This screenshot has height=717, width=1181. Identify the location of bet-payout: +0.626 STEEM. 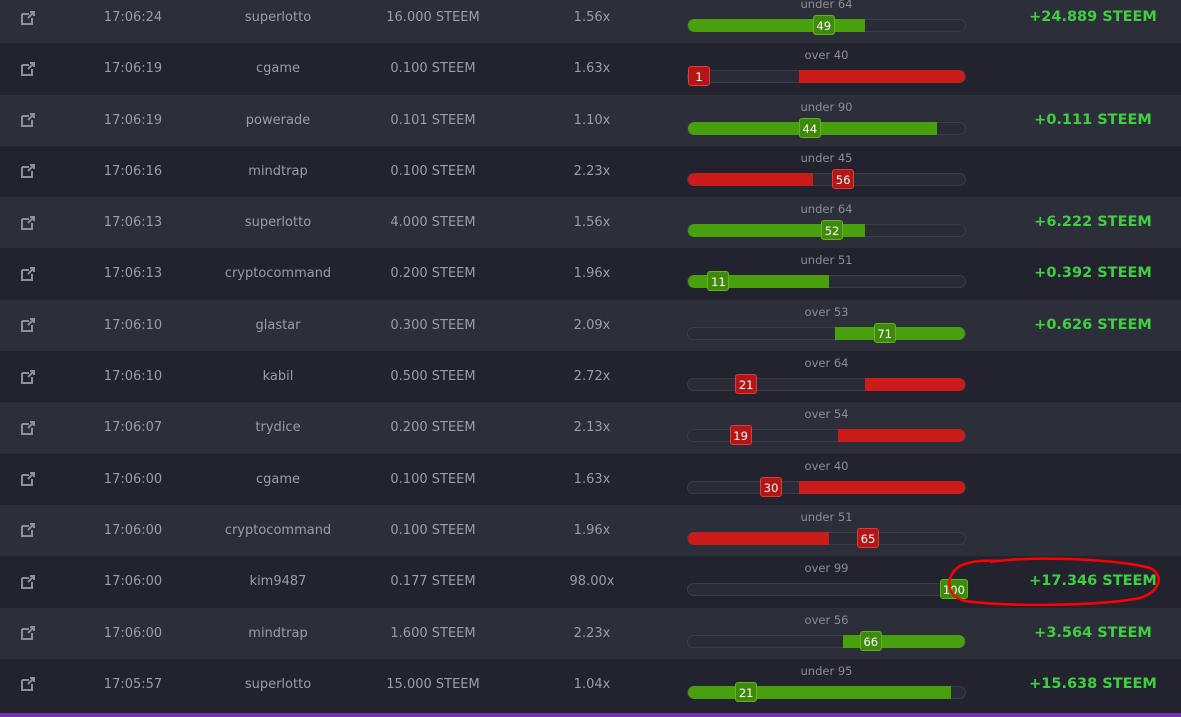
(1093, 324).